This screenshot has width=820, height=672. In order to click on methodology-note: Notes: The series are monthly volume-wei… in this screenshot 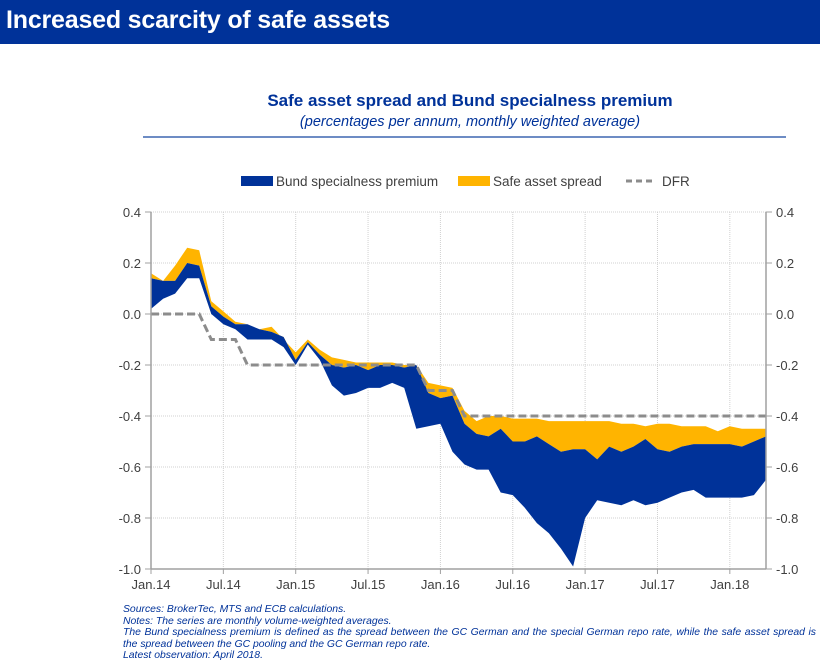, I will do `click(257, 621)`.